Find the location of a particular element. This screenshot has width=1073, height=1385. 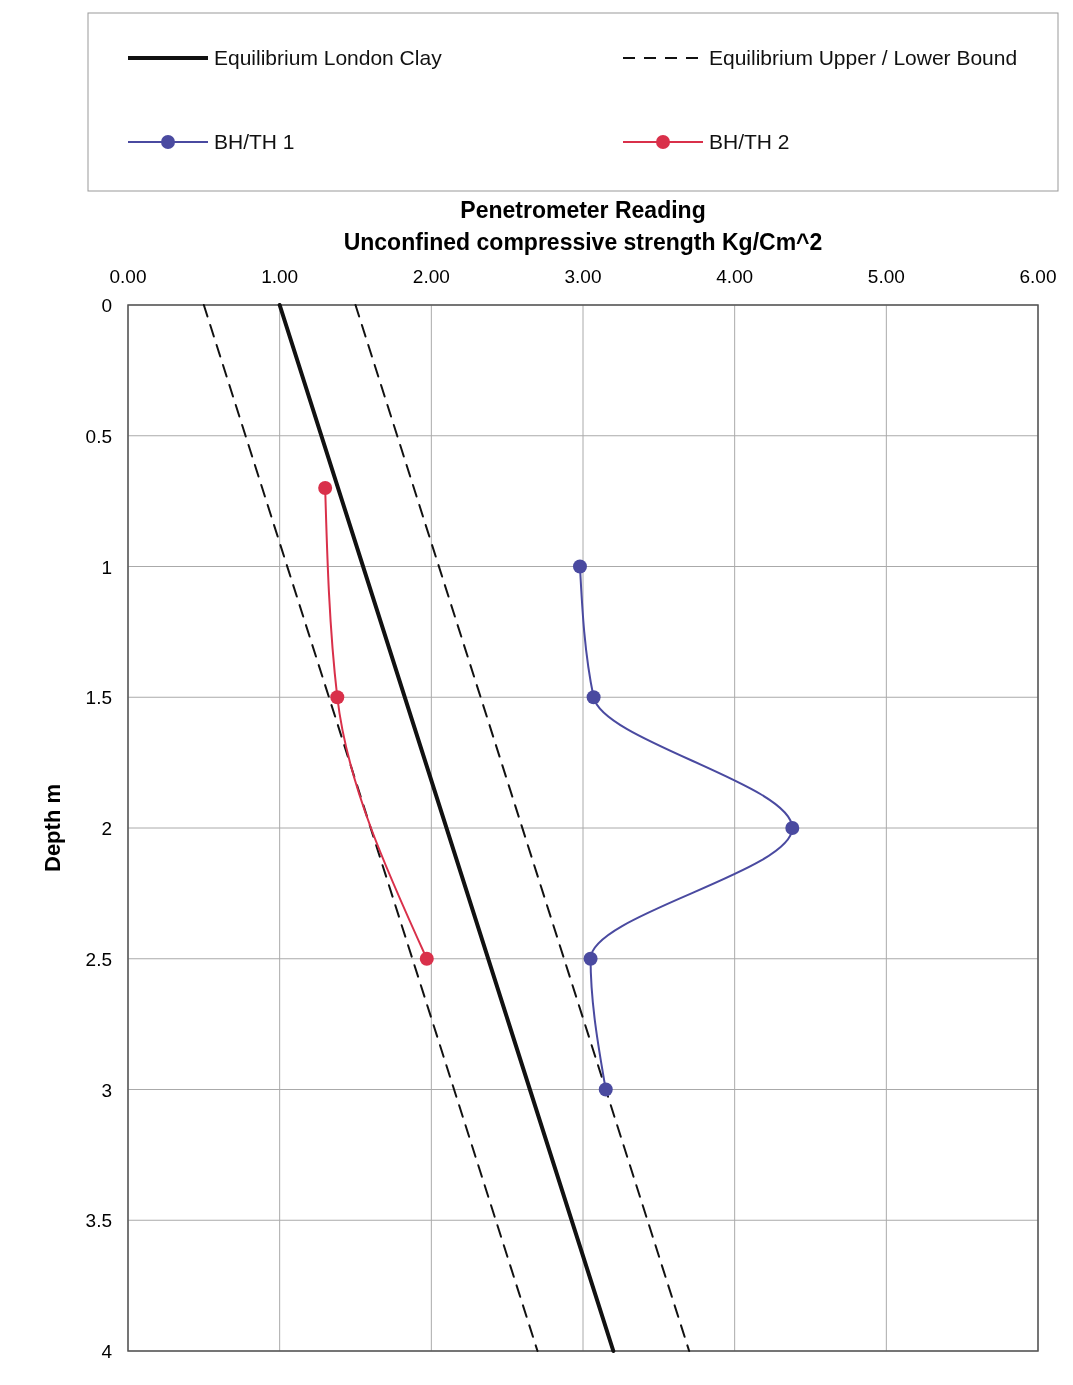

x-tick-label: 5.00 is located at coordinates (886, 276).